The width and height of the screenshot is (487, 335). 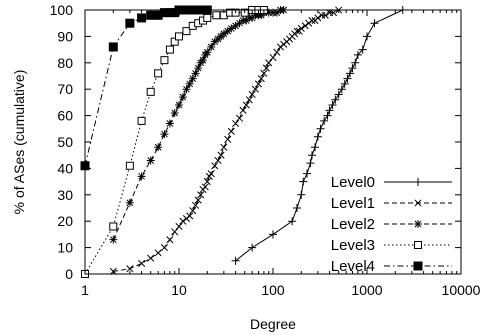 I want to click on legend-item: Level0, so click(x=391, y=182).